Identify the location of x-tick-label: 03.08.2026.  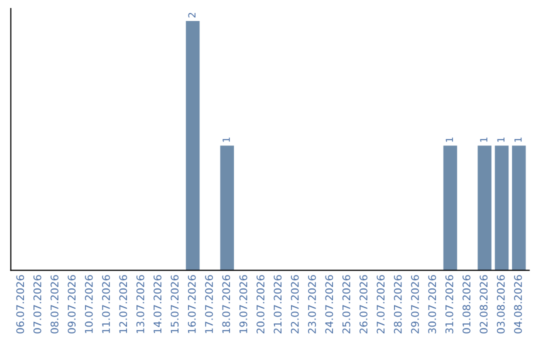
(500, 304).